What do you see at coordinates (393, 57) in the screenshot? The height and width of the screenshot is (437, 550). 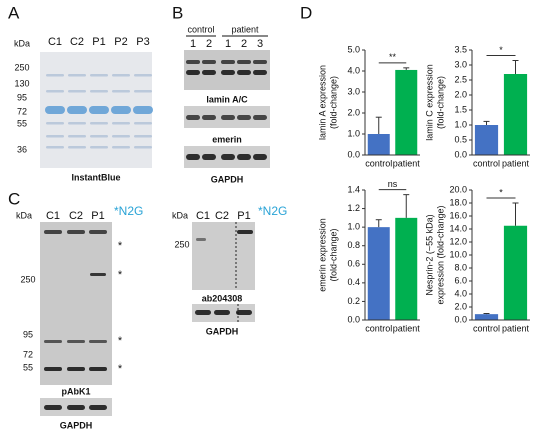 I see `significance-label: **` at bounding box center [393, 57].